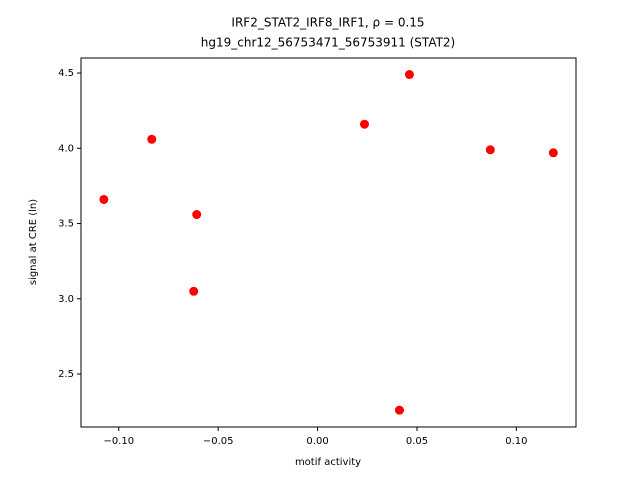 This screenshot has height=480, width=640. What do you see at coordinates (327, 23) in the screenshot?
I see `chart-title: IRF2_STAT2_IRF8_IRF1, ρ = 0.15` at bounding box center [327, 23].